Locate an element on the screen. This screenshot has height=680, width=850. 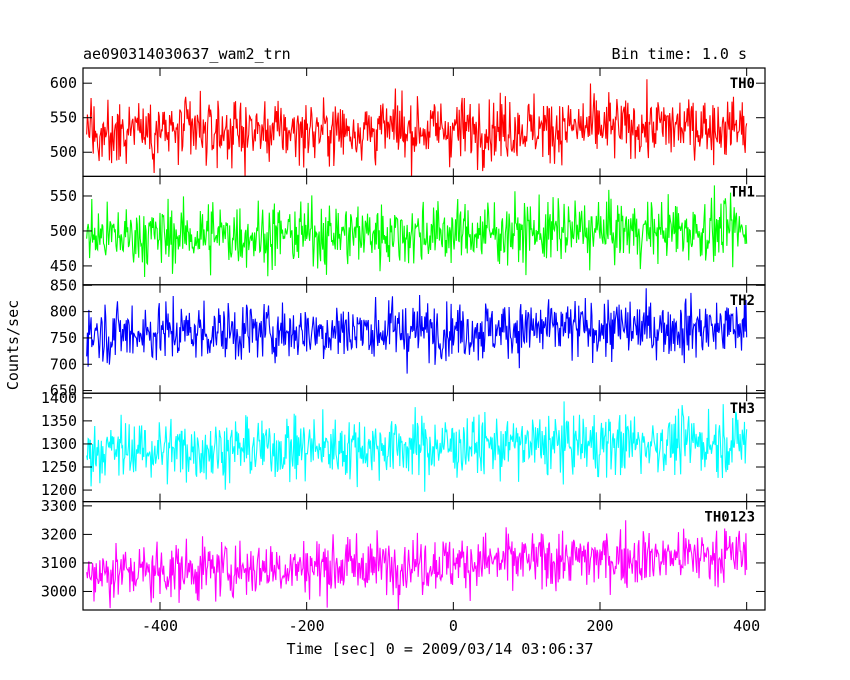
series-line-th1 is located at coordinates (417, 231).